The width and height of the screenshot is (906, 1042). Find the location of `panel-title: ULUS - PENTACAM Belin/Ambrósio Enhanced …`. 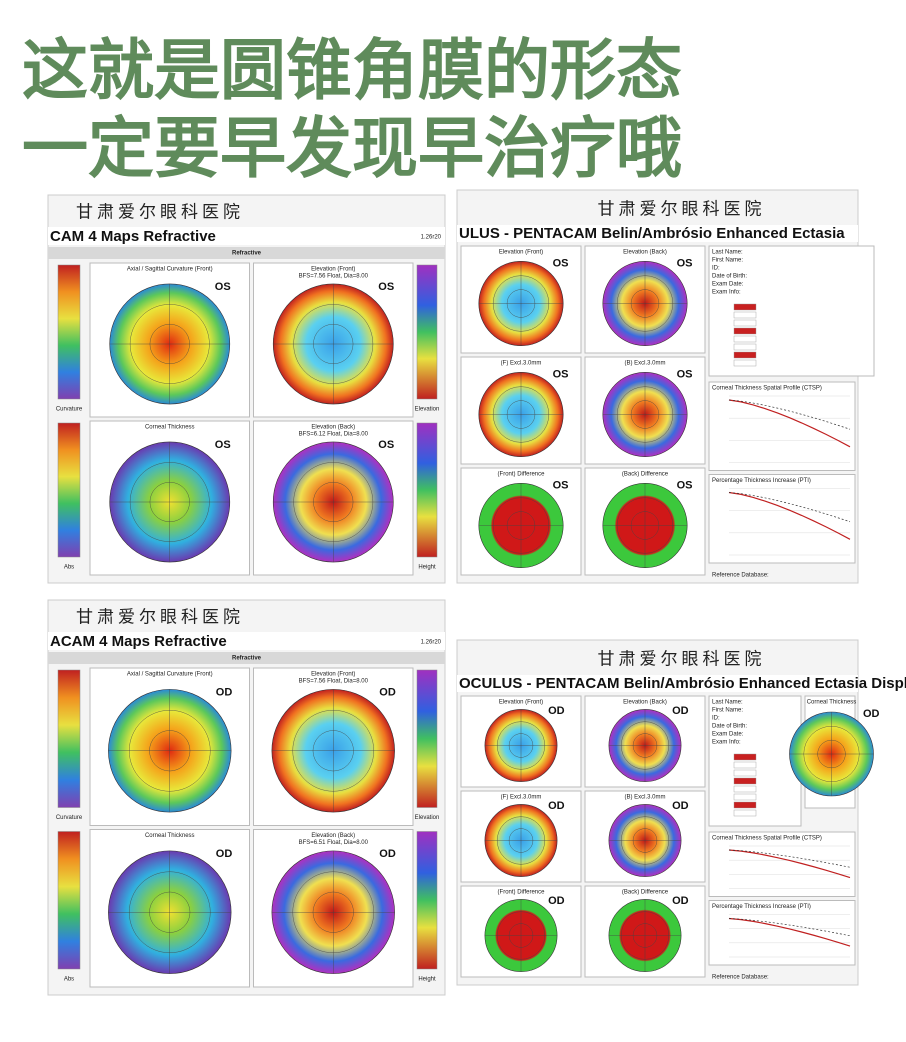

panel-title: ULUS - PENTACAM Belin/Ambrósio Enhanced … is located at coordinates (652, 233).